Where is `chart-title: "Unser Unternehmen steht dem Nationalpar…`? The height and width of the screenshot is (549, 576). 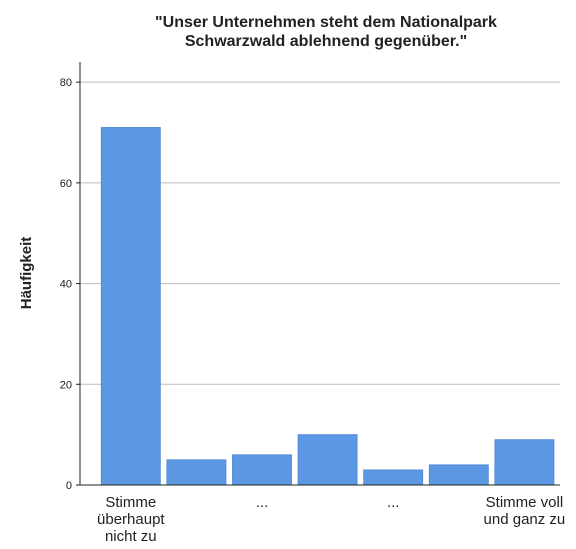
chart-title: "Unser Unternehmen steht dem Nationalpar… is located at coordinates (326, 22).